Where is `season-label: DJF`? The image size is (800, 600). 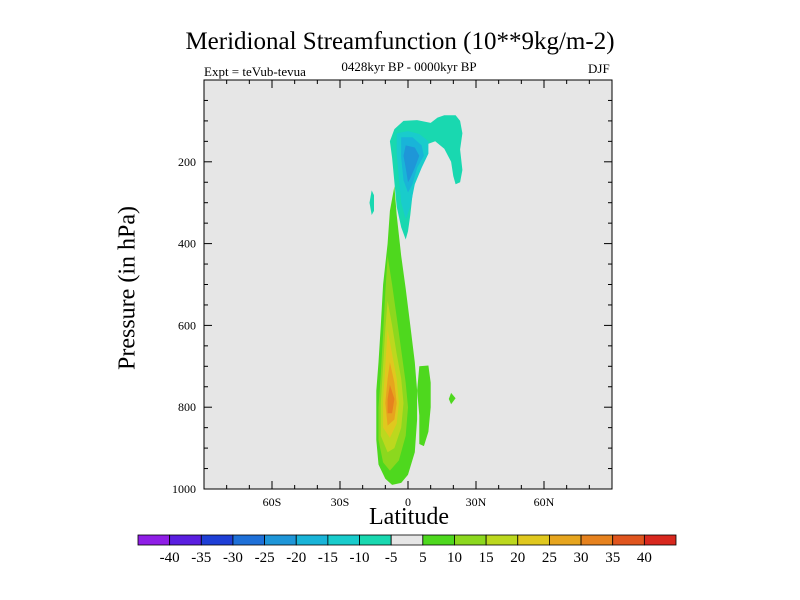 season-label: DJF is located at coordinates (599, 68).